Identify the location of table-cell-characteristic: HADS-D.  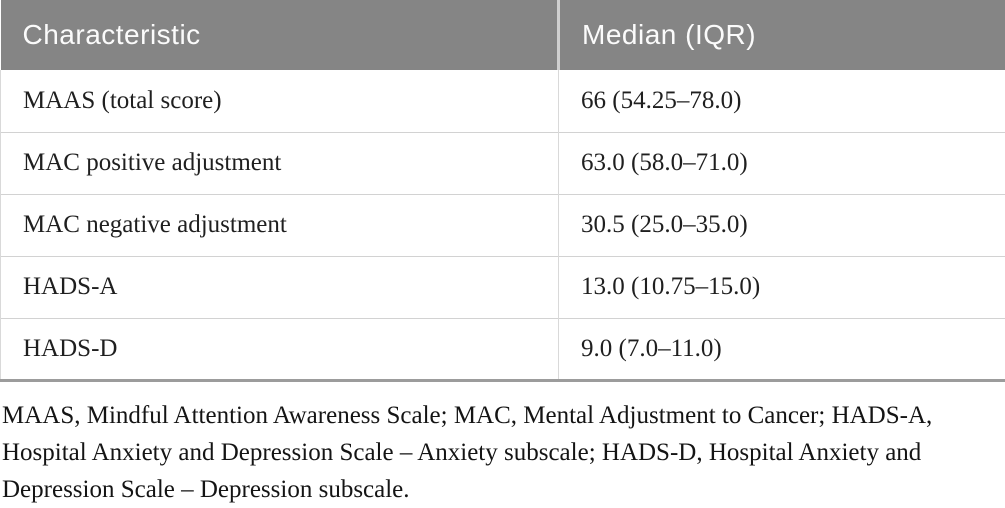
(280, 349).